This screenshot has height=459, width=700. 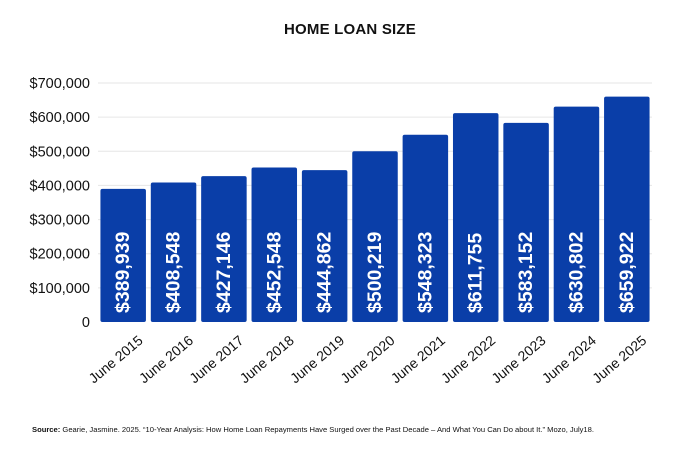 What do you see at coordinates (60, 289) in the screenshot?
I see `y-tick-label: $100,000` at bounding box center [60, 289].